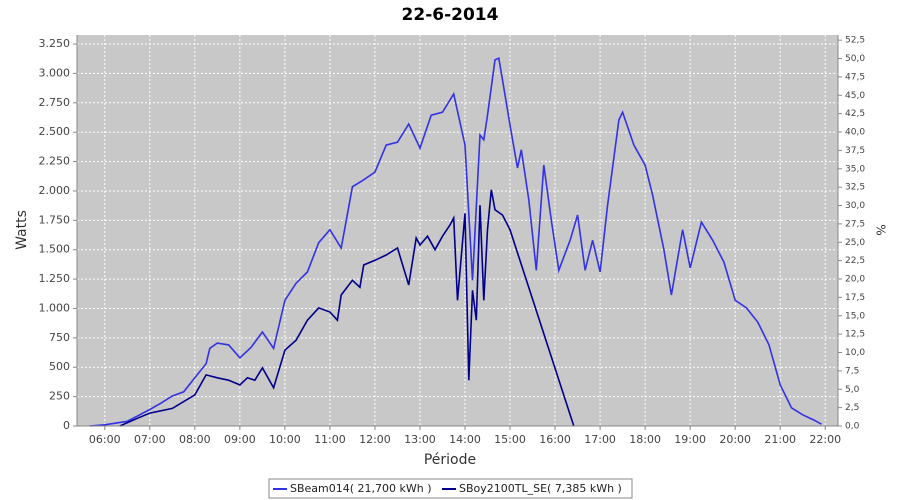  Describe the element at coordinates (855, 133) in the screenshot. I see `y2-tick-label: 40,0` at that location.